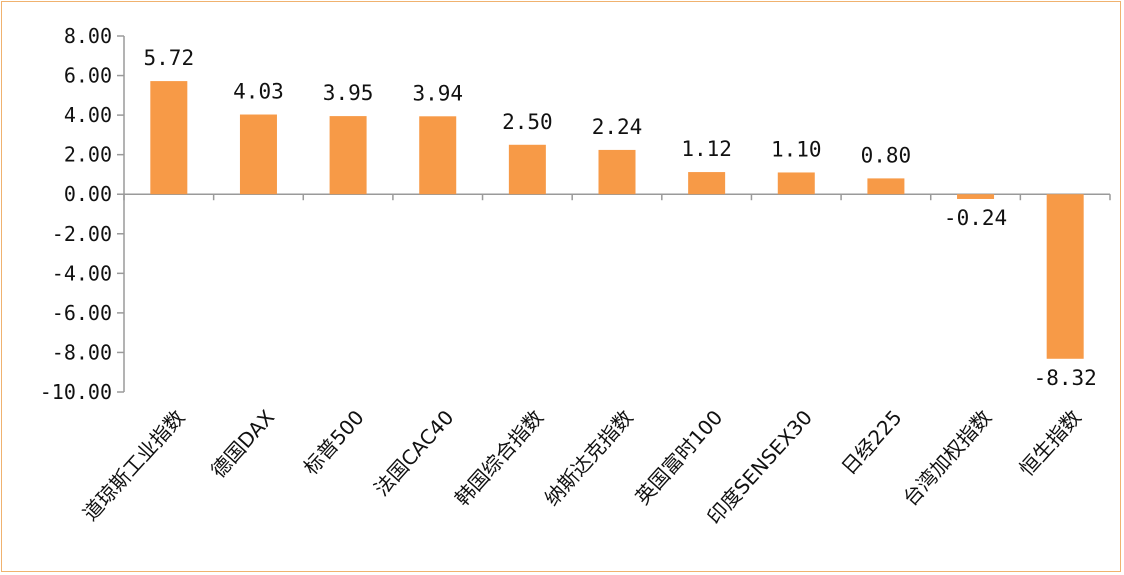 This screenshot has height=575, width=1124. Describe the element at coordinates (975, 218) in the screenshot. I see `data-label: -0.24` at that location.